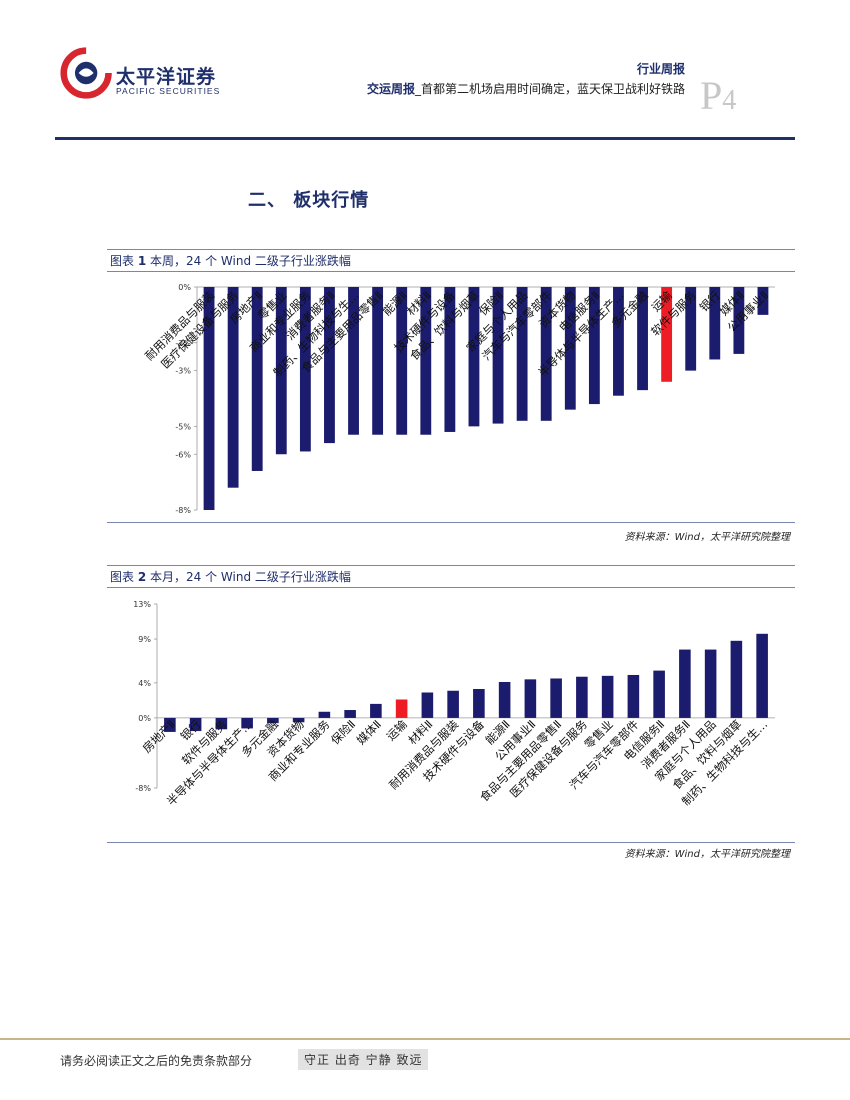  I want to click on figure1-caption-bottom-rule, so click(451, 271).